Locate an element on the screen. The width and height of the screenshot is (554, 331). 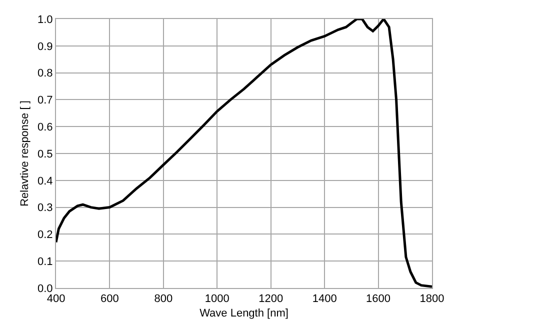
x-tick-label: 1000 is located at coordinates (217, 299).